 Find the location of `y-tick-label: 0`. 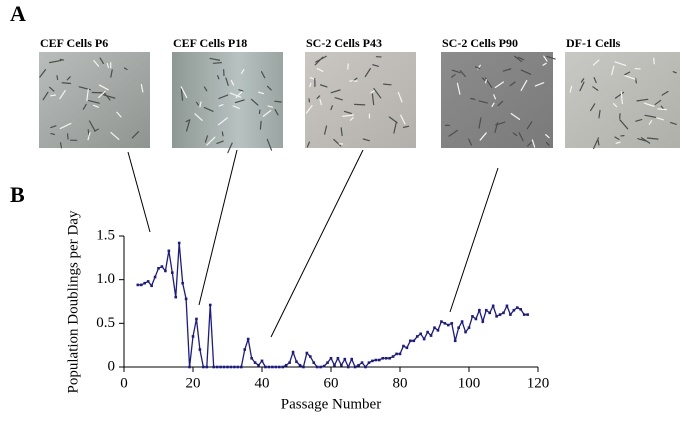

y-tick-label: 0 is located at coordinates (112, 366).